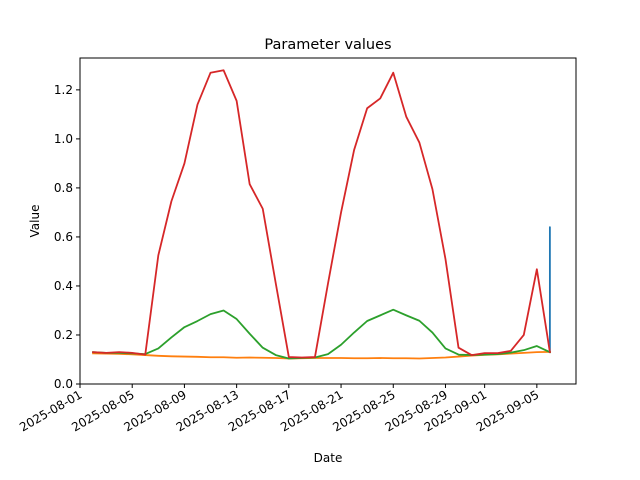 The image size is (640, 480). Describe the element at coordinates (63, 286) in the screenshot. I see `y-tick-label: 0.4` at that location.